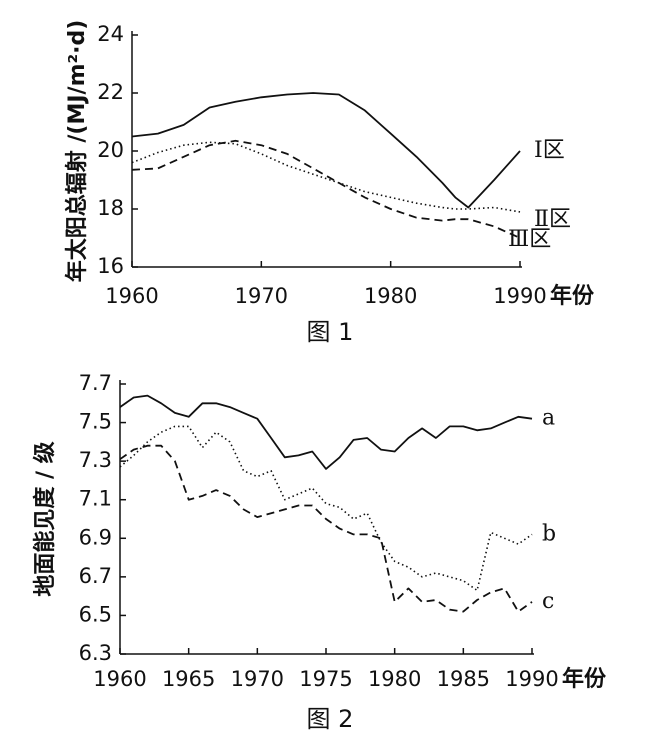 This screenshot has width=664, height=747. I want to click on x-tick-label: 1985, so click(463, 679).